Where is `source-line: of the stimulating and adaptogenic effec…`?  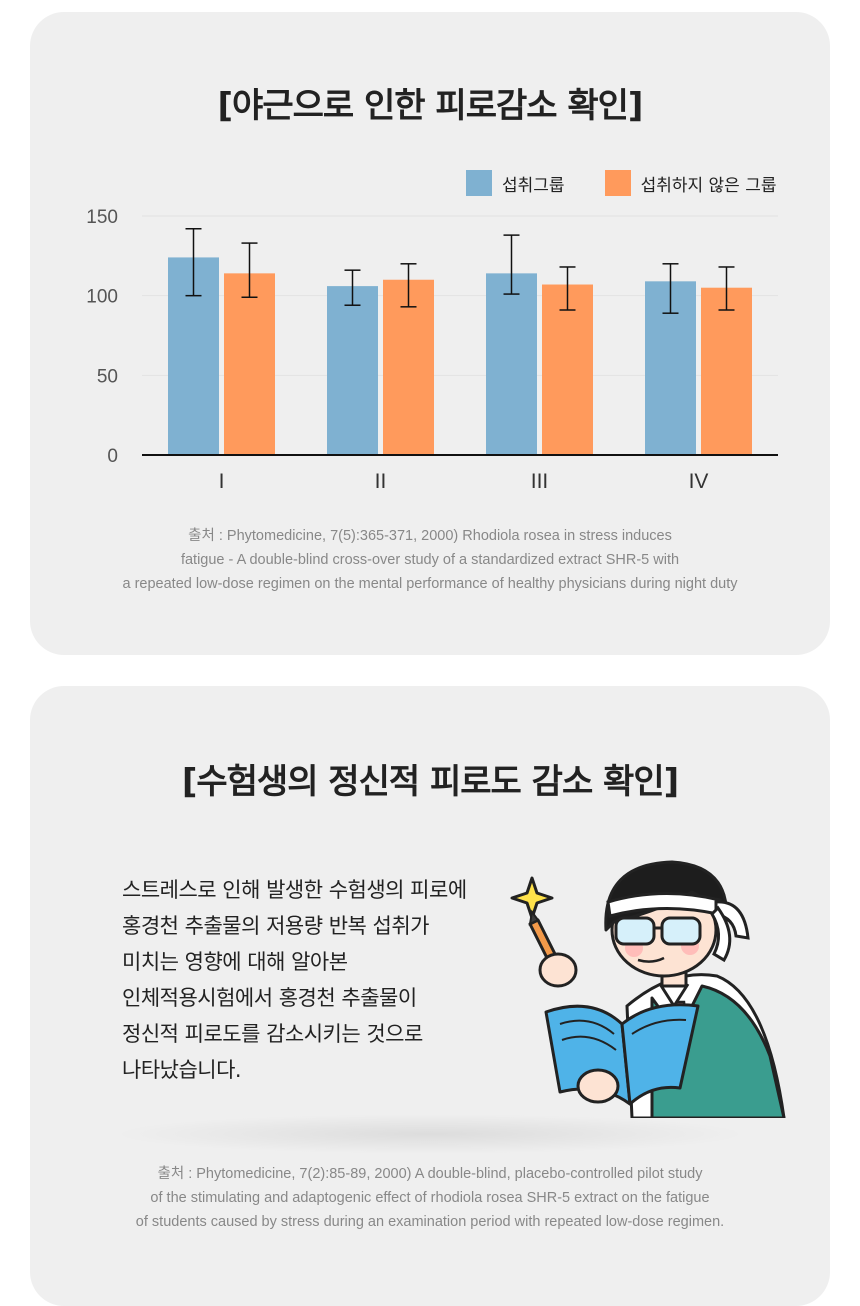
source-line: of the stimulating and adaptogenic effec… is located at coordinates (430, 1198).